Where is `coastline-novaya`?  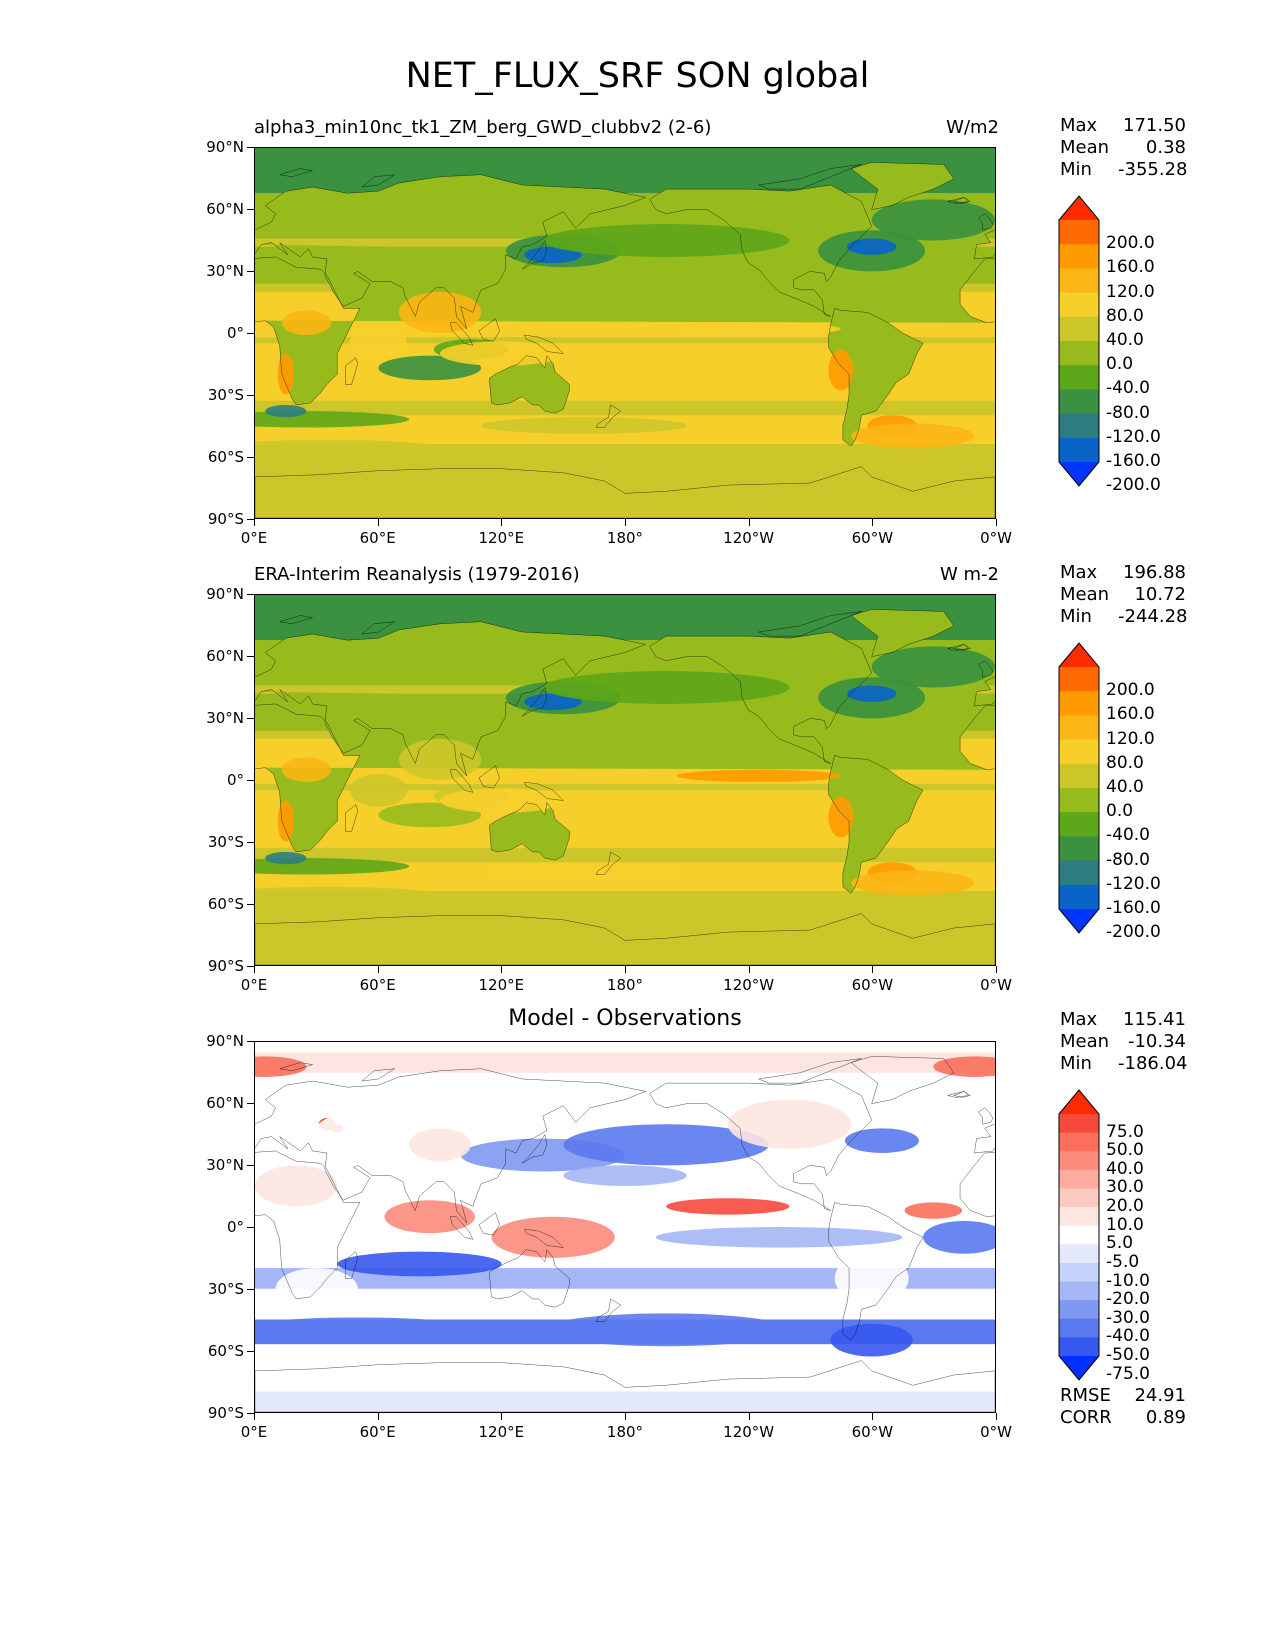 coastline-novaya is located at coordinates (378, 1075).